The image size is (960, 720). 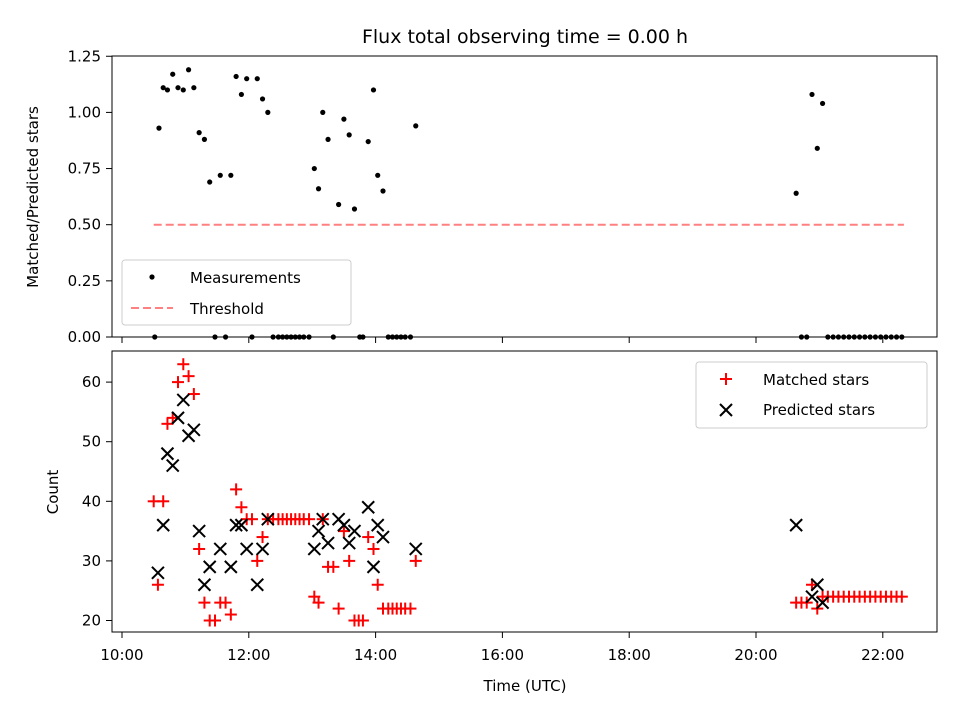 I want to click on bottom-y-tick-label: 60, so click(x=91, y=382).